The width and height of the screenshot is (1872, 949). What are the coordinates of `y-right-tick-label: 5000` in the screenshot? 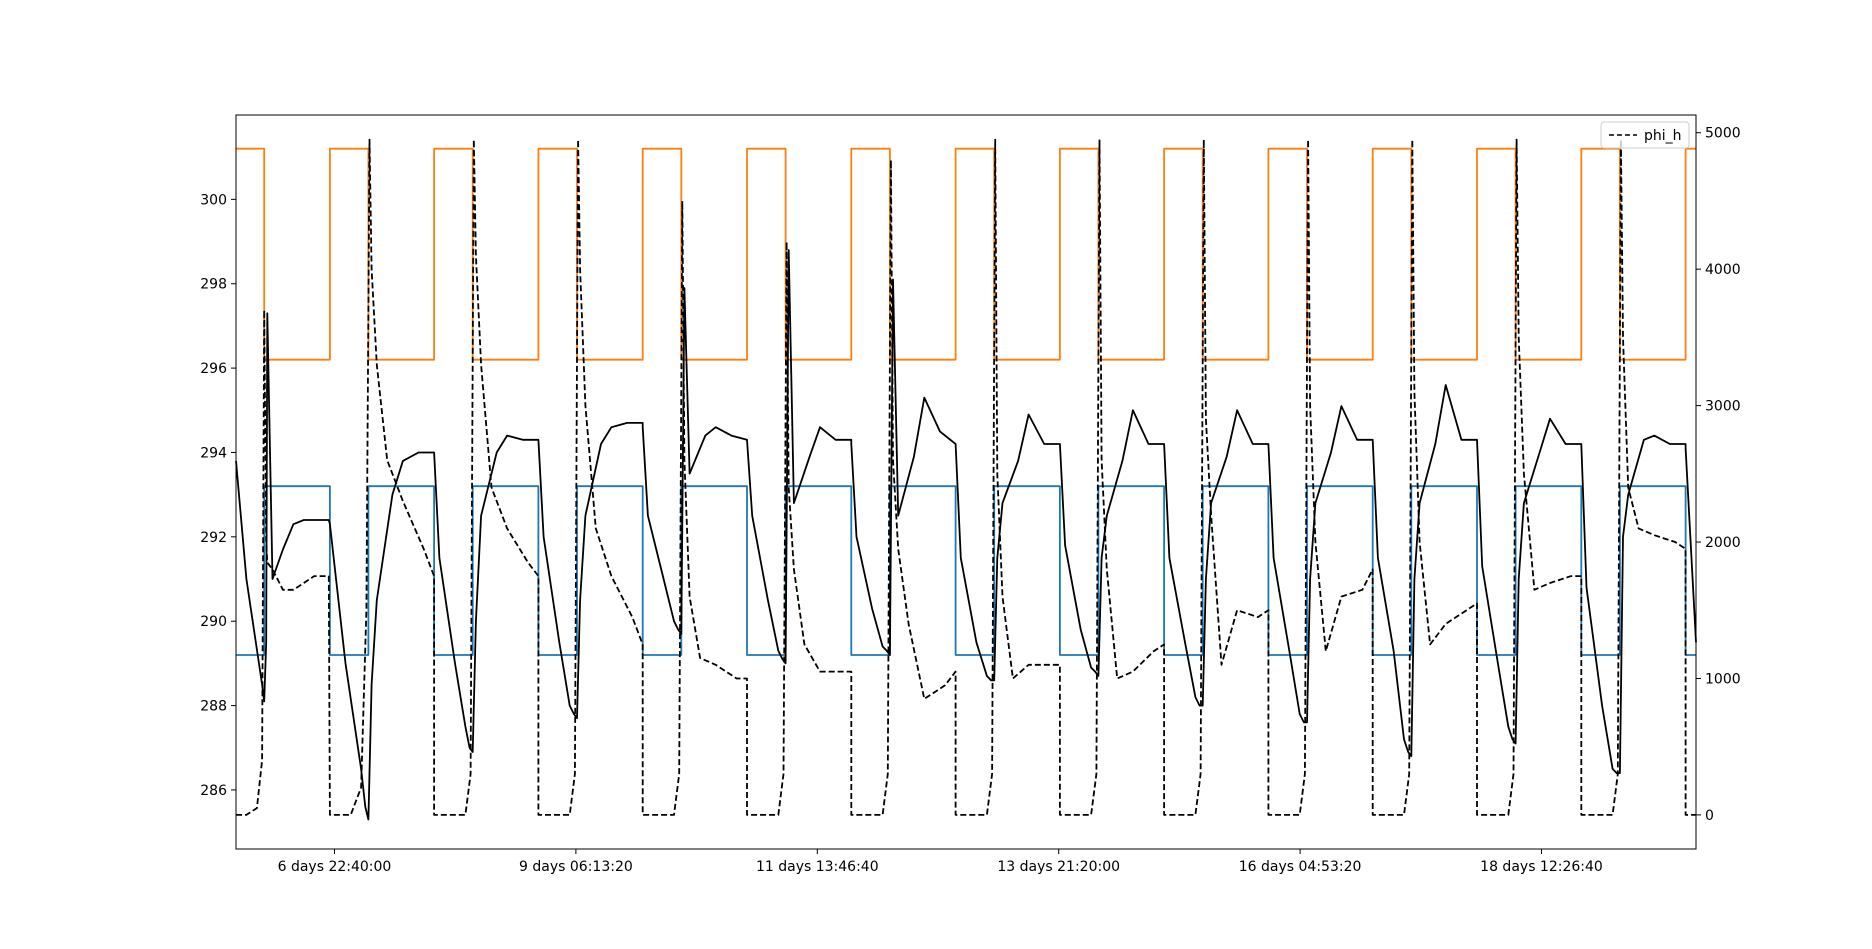 It's located at (1723, 134).